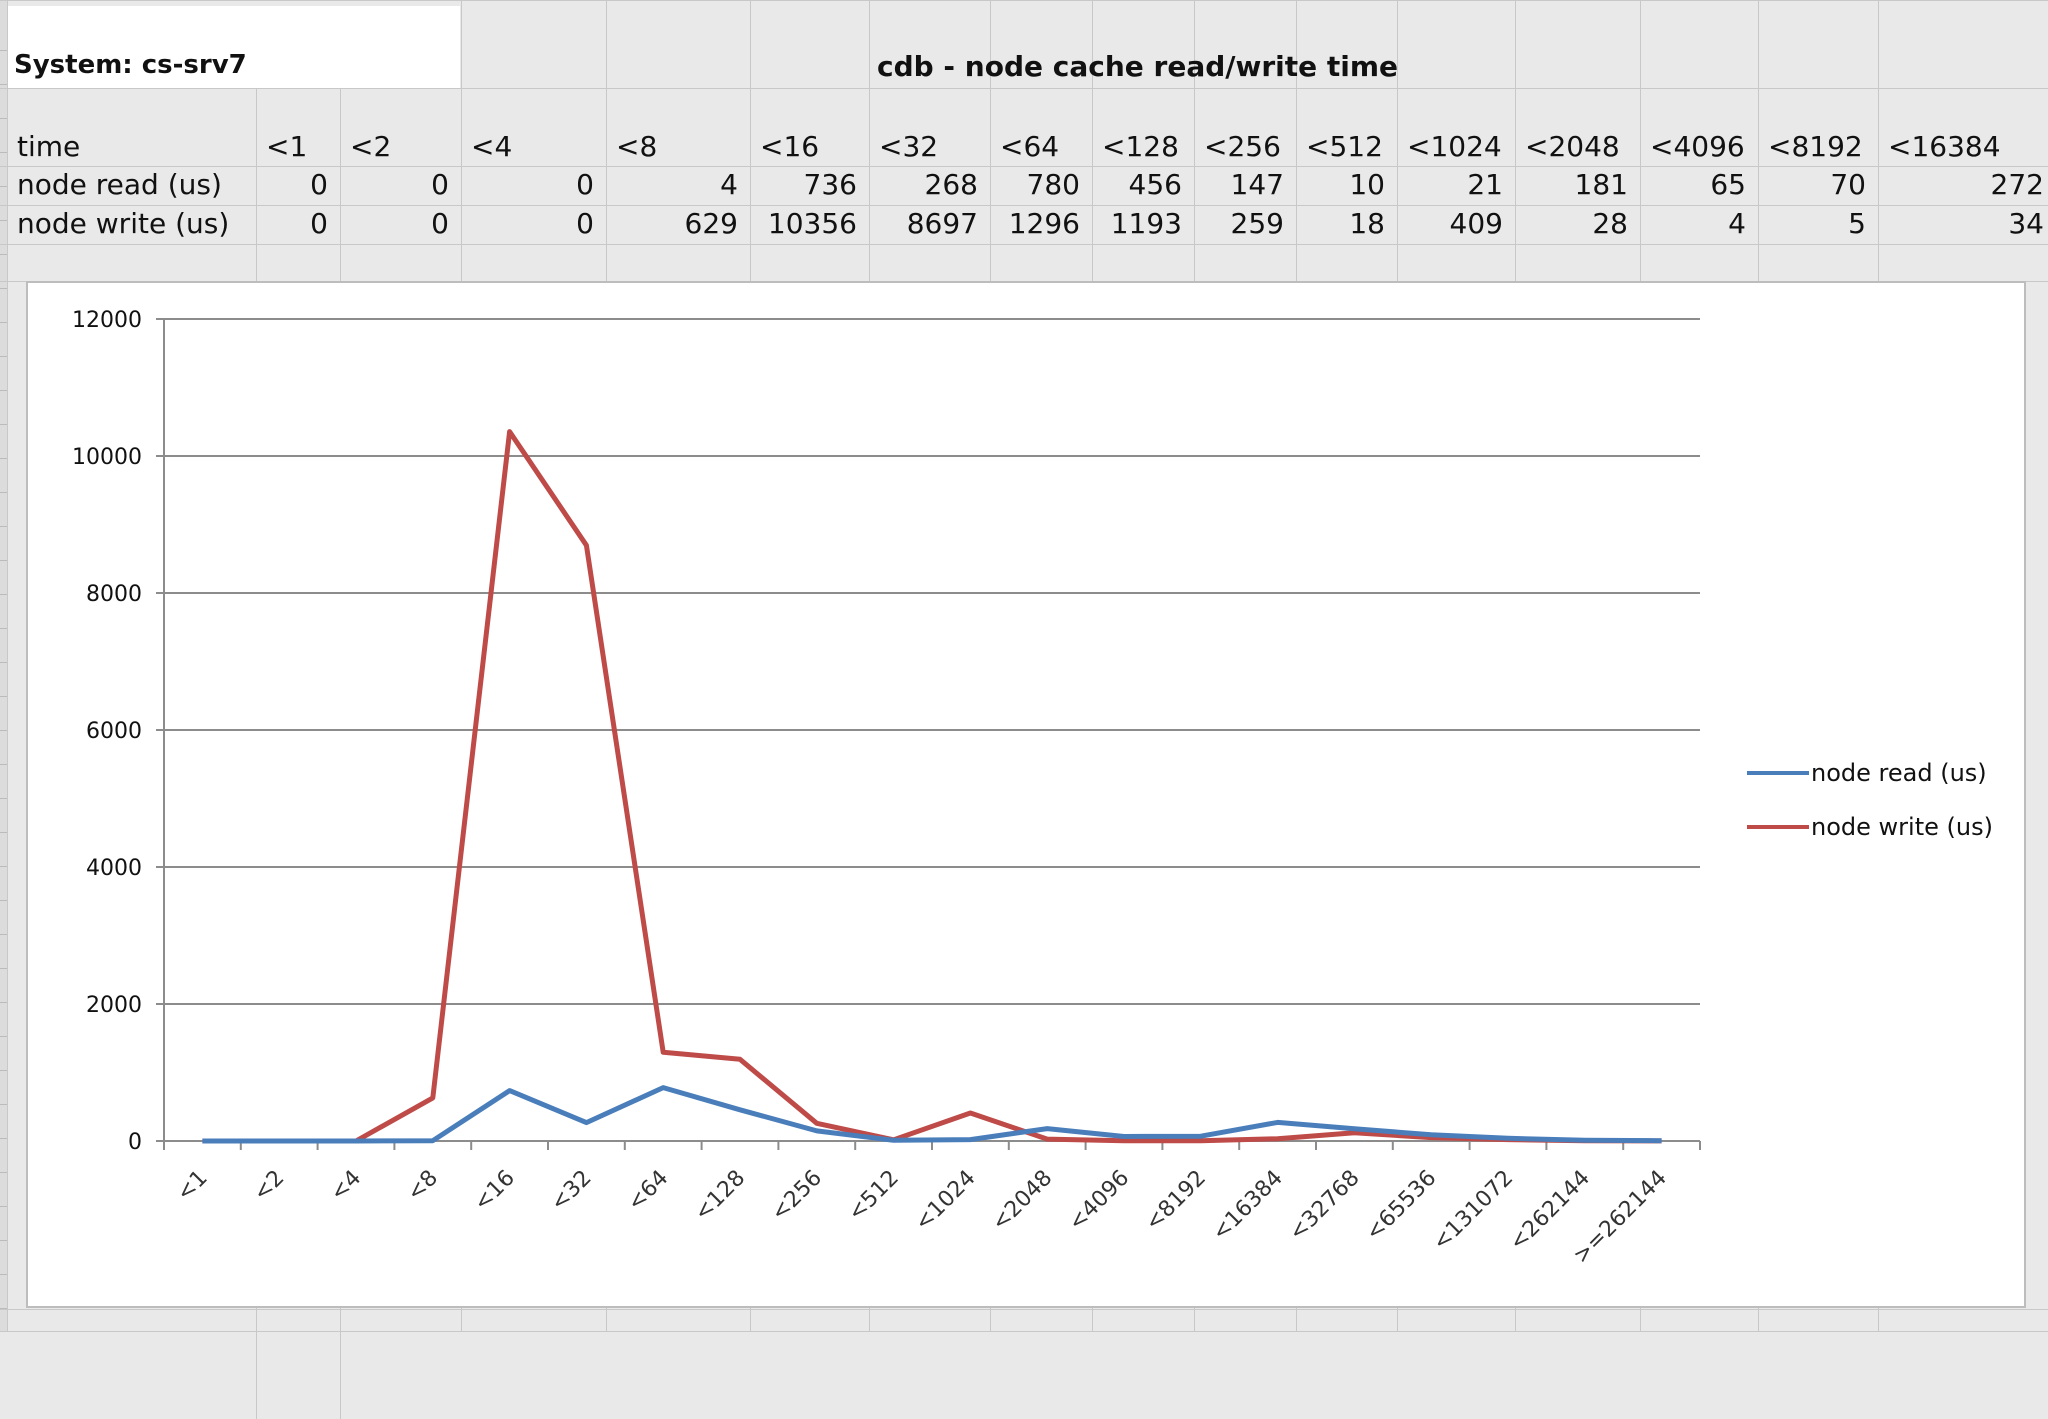 The width and height of the screenshot is (2048, 1419). Describe the element at coordinates (371, 146) in the screenshot. I see `column-header: <2` at that location.